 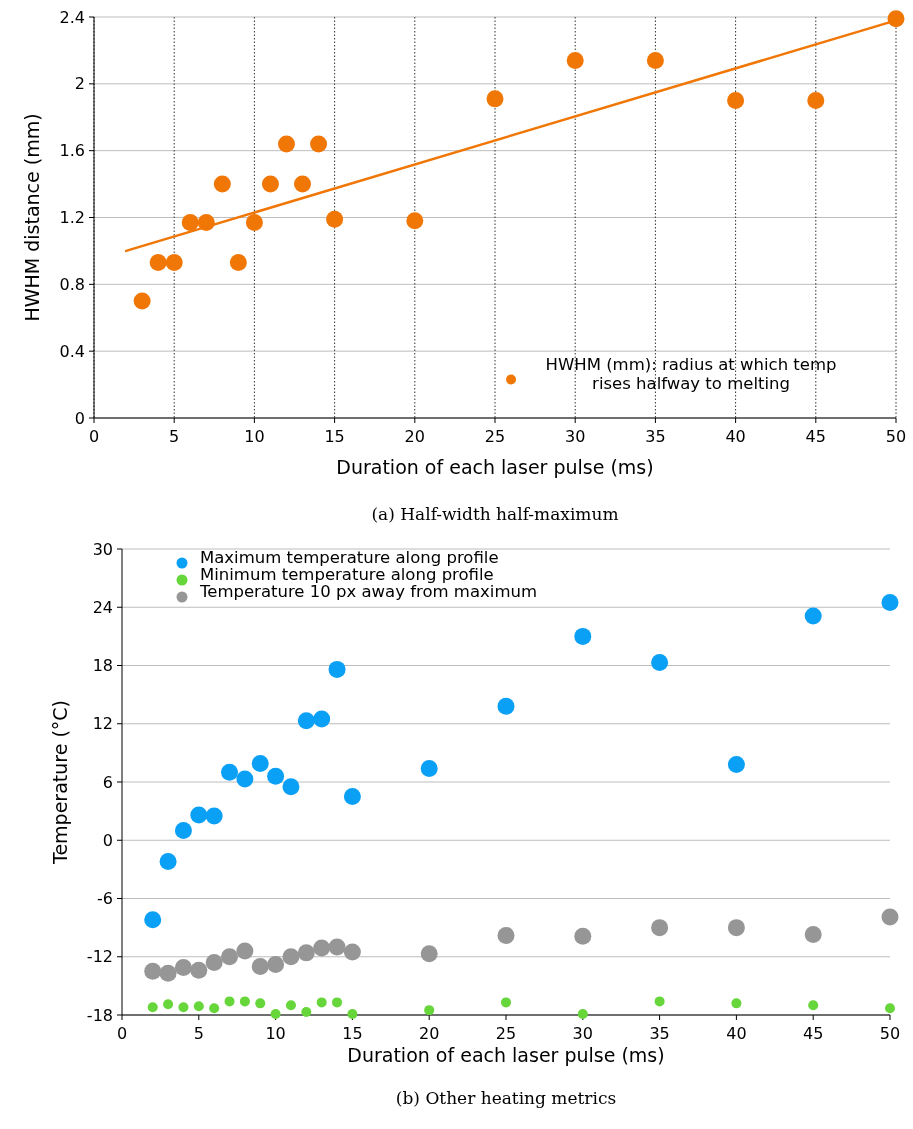 I want to click on text: (b) Other heating metrics, so click(x=506, y=1098).